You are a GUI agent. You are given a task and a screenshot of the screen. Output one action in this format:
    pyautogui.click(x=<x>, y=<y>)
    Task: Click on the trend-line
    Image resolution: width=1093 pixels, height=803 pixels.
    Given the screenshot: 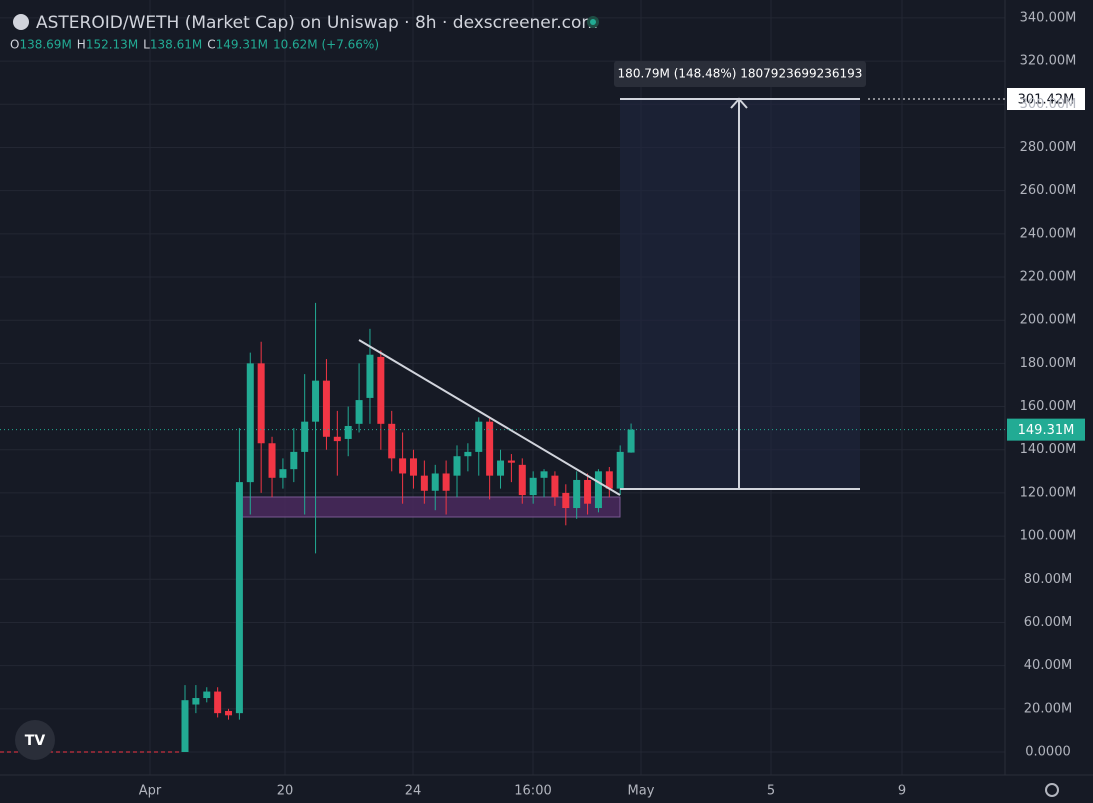 What is the action you would take?
    pyautogui.click(x=489, y=417)
    